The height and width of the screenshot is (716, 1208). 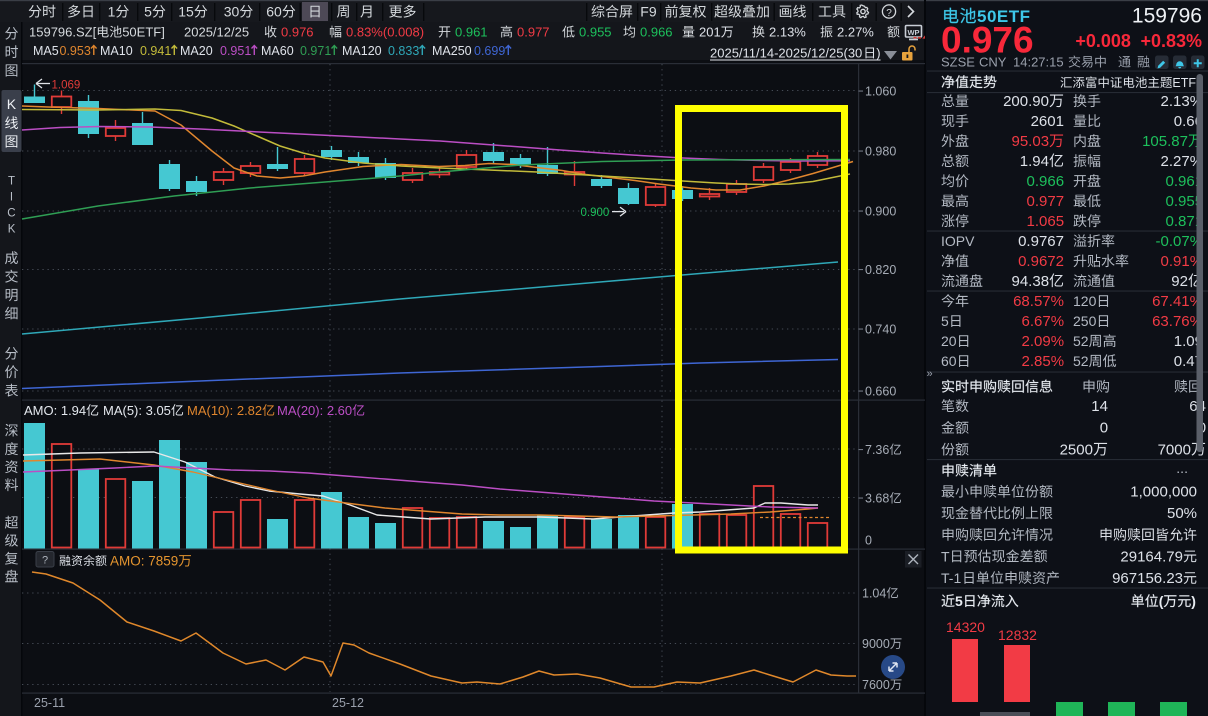 What do you see at coordinates (385, 32) in the screenshot?
I see `svg-text: 0.83%(0.008)` at bounding box center [385, 32].